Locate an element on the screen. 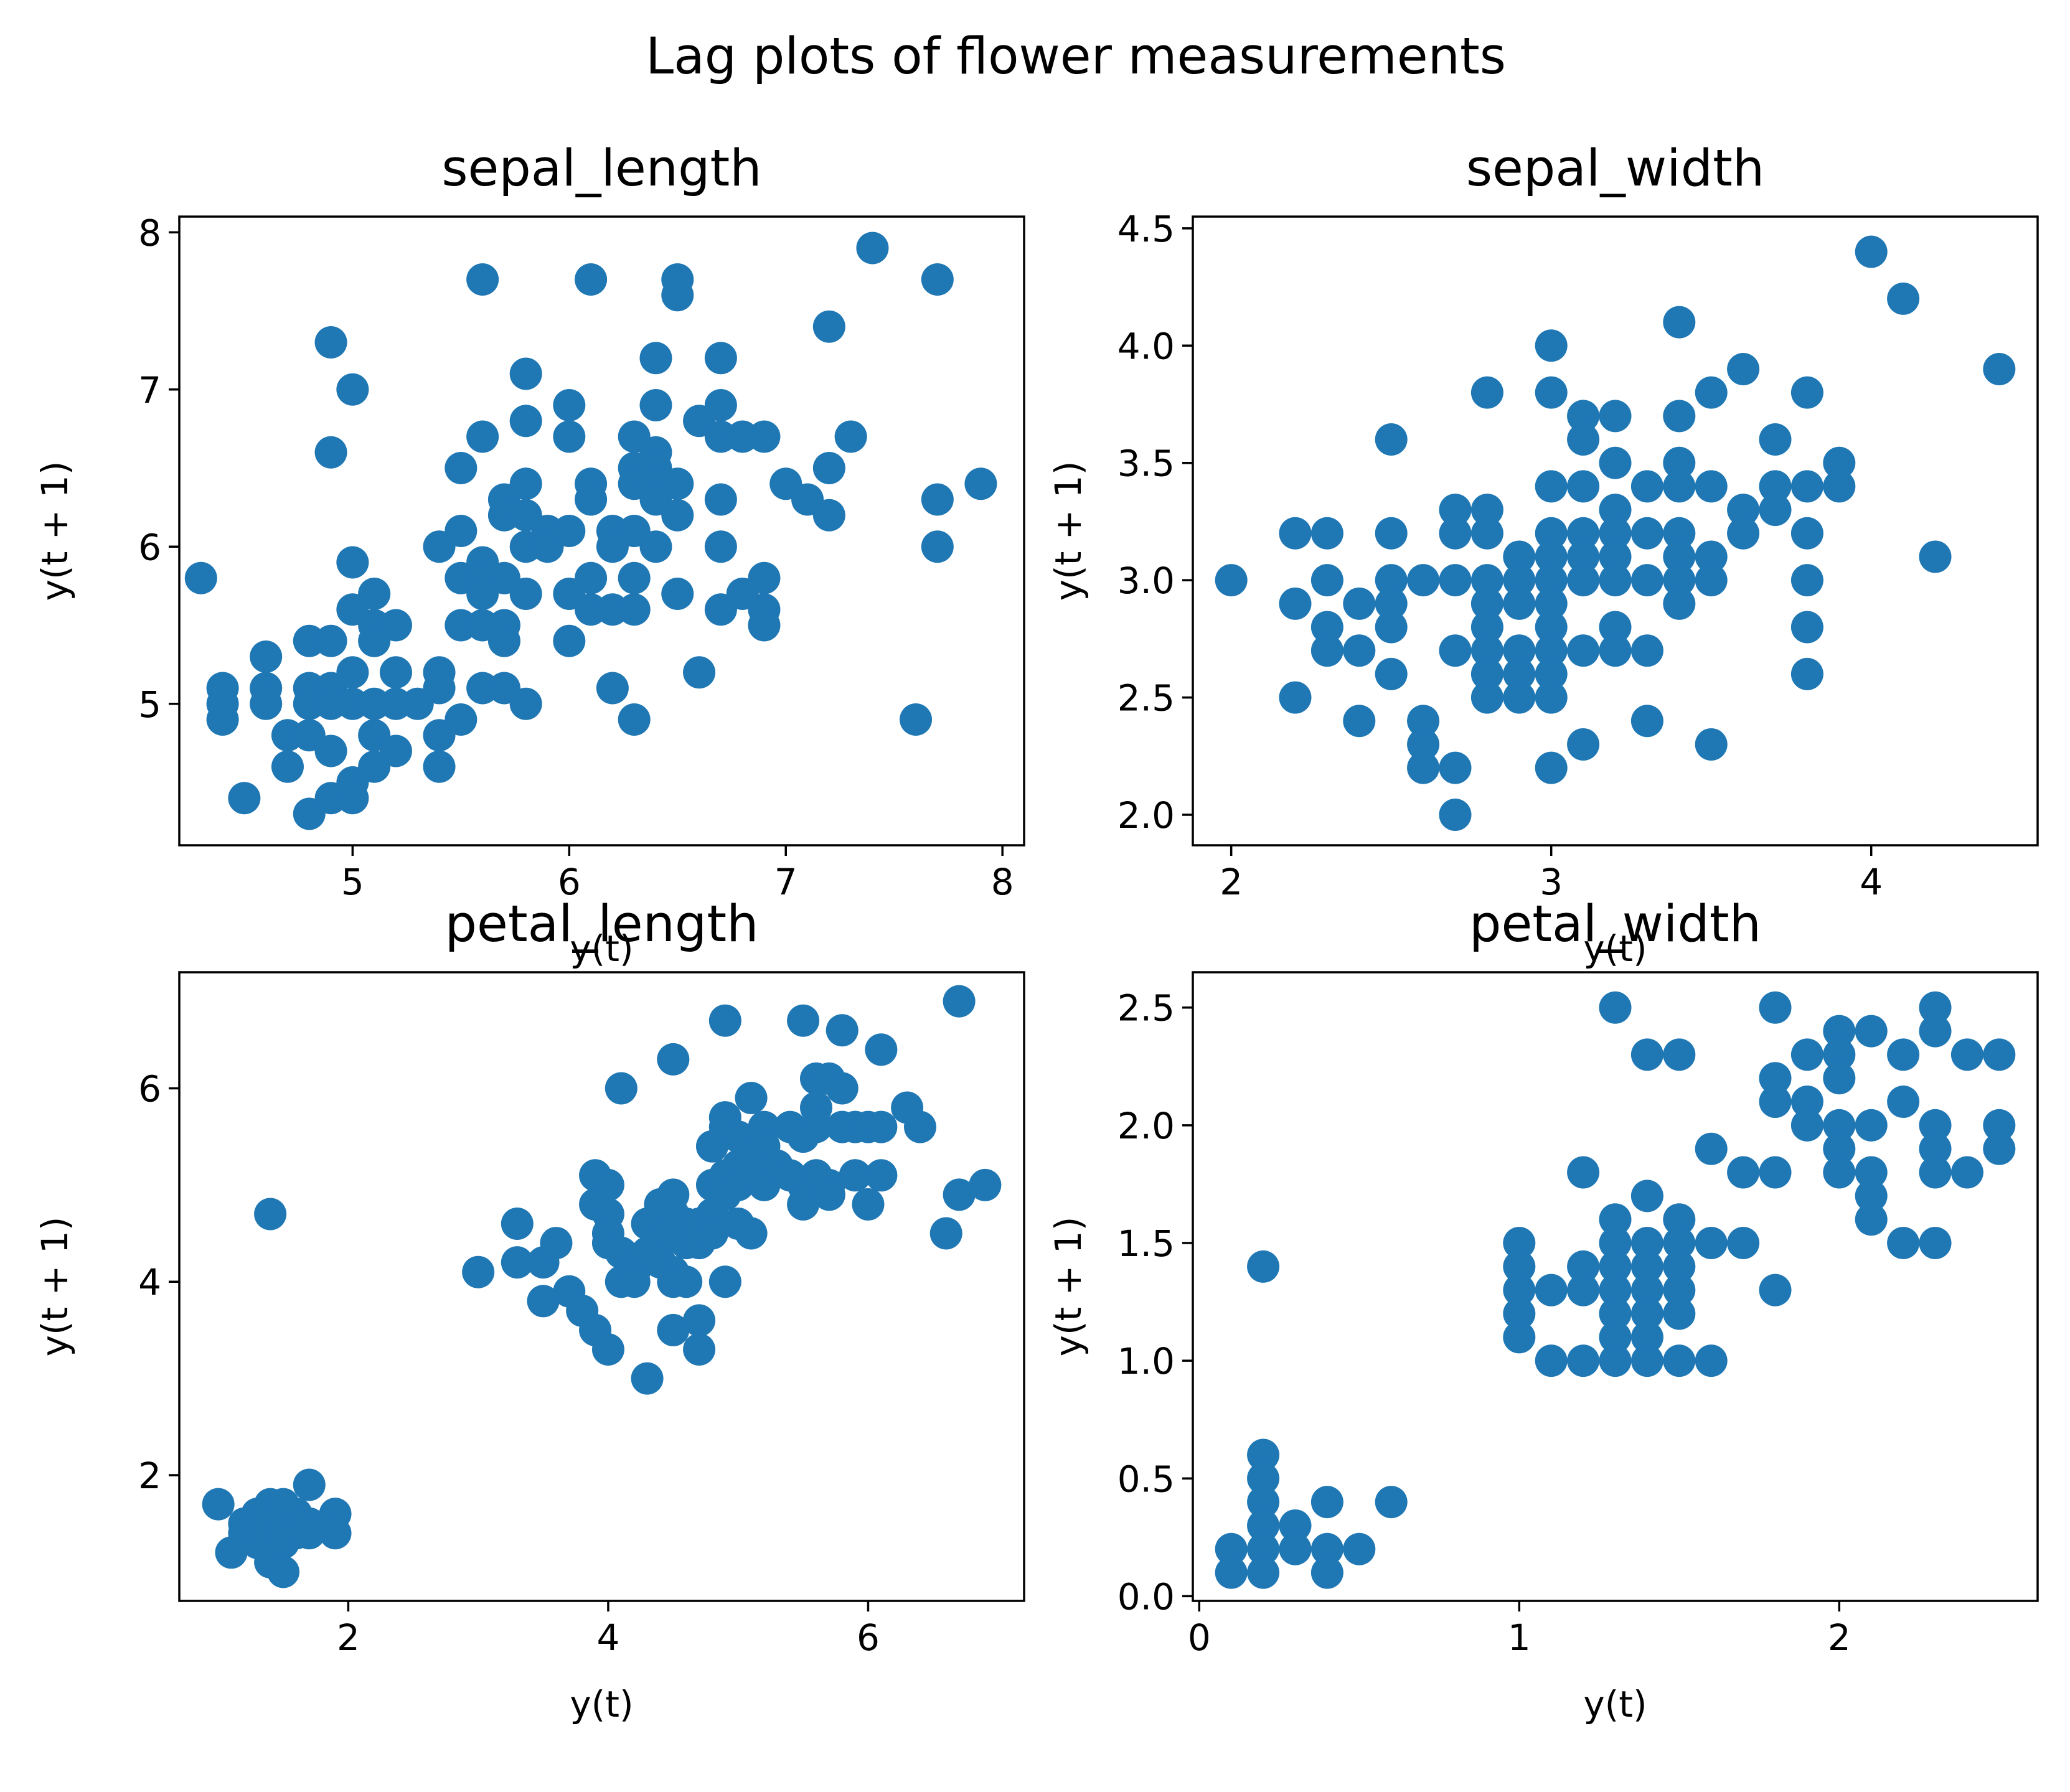 This screenshot has height=1792, width=2070. x-tick-label: 3 is located at coordinates (1551, 882).